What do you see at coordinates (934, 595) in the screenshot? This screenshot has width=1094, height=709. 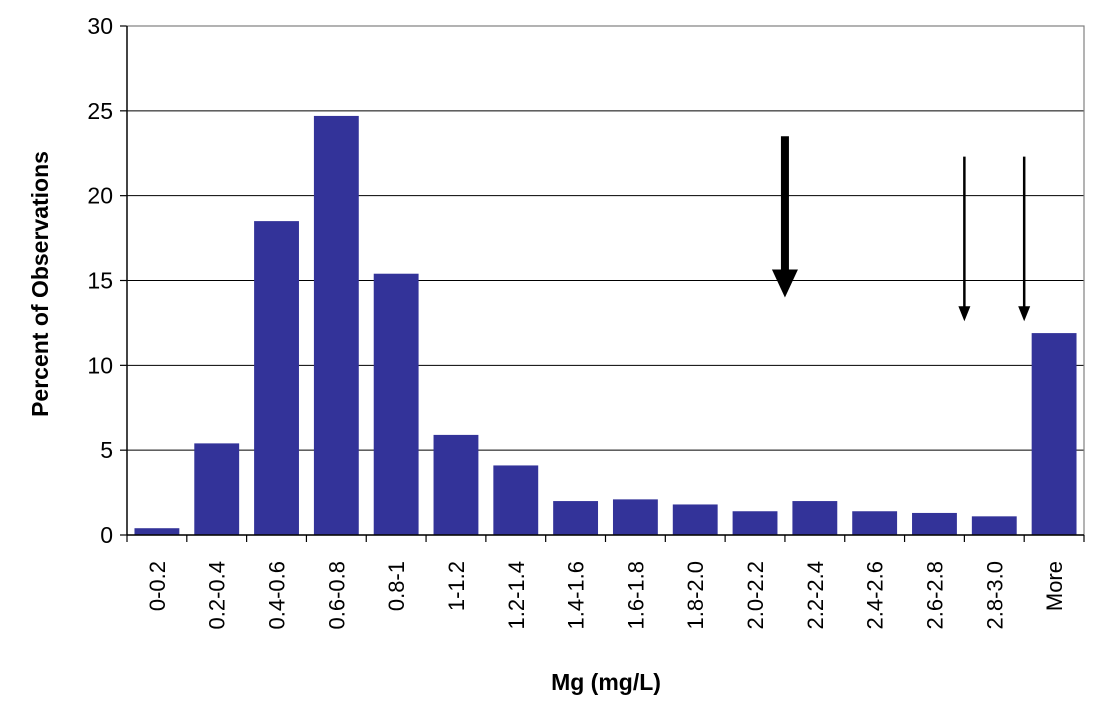 I see `x-tick-label: 2.6-2.8` at bounding box center [934, 595].